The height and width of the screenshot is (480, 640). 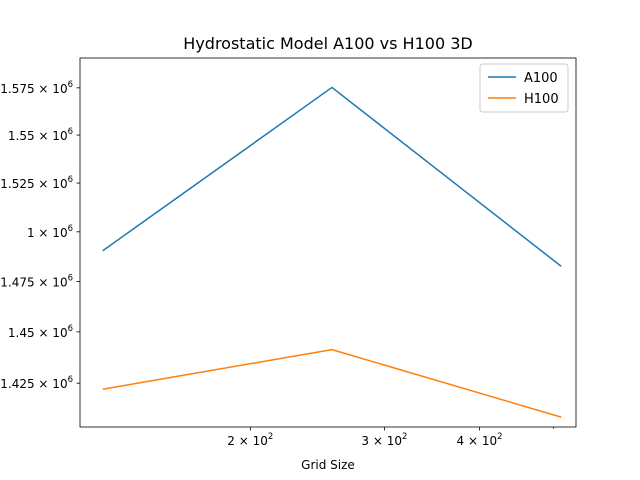 What do you see at coordinates (36, 383) in the screenshot?
I see `y-tick-label: 1.425 × 106` at bounding box center [36, 383].